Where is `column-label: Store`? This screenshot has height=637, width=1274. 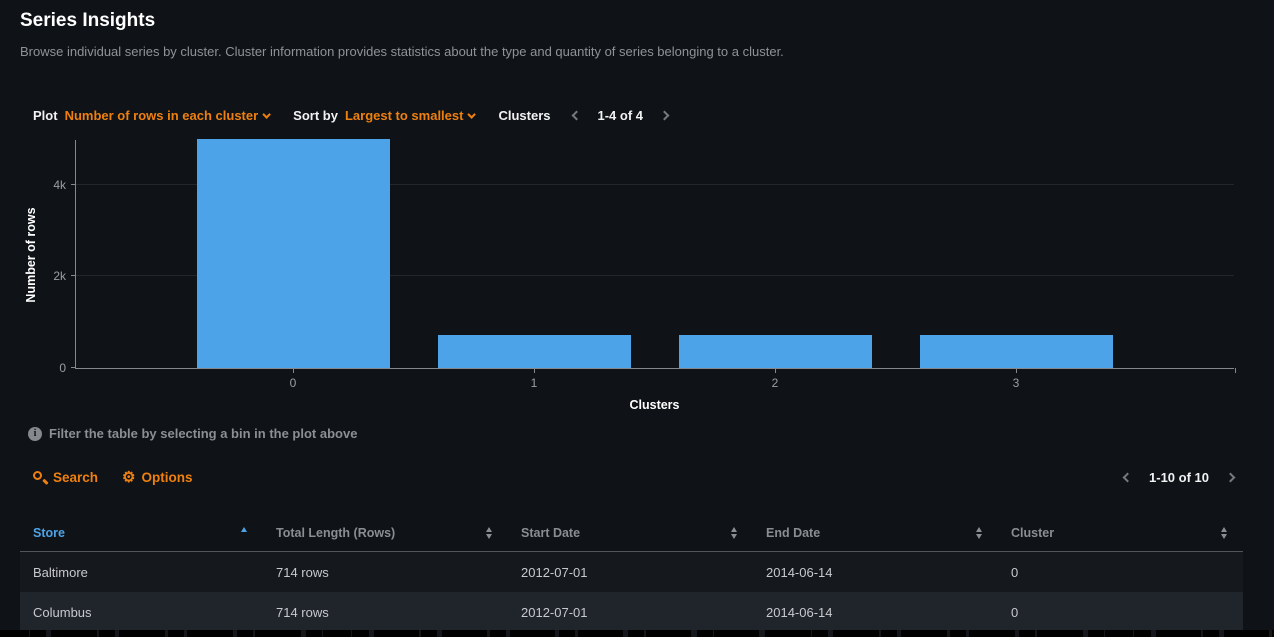
column-label: Store is located at coordinates (49, 532).